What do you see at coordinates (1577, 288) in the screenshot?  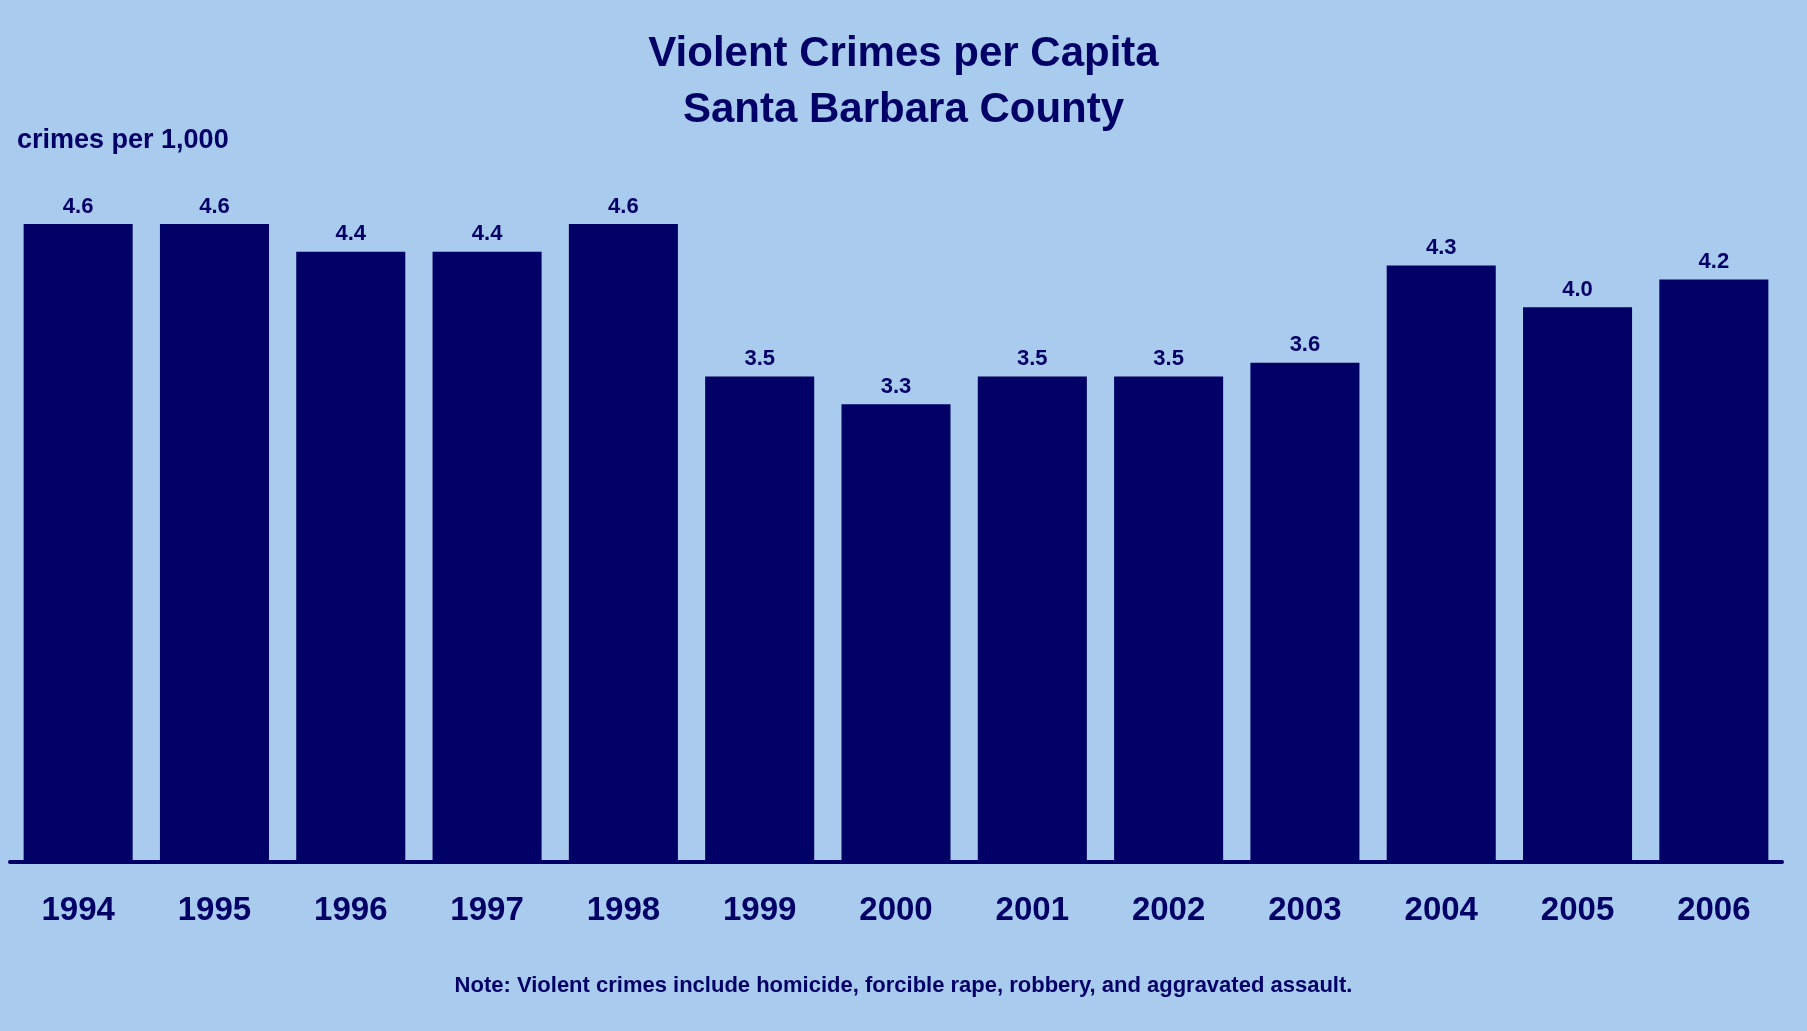 I see `data-label: 4.0` at bounding box center [1577, 288].